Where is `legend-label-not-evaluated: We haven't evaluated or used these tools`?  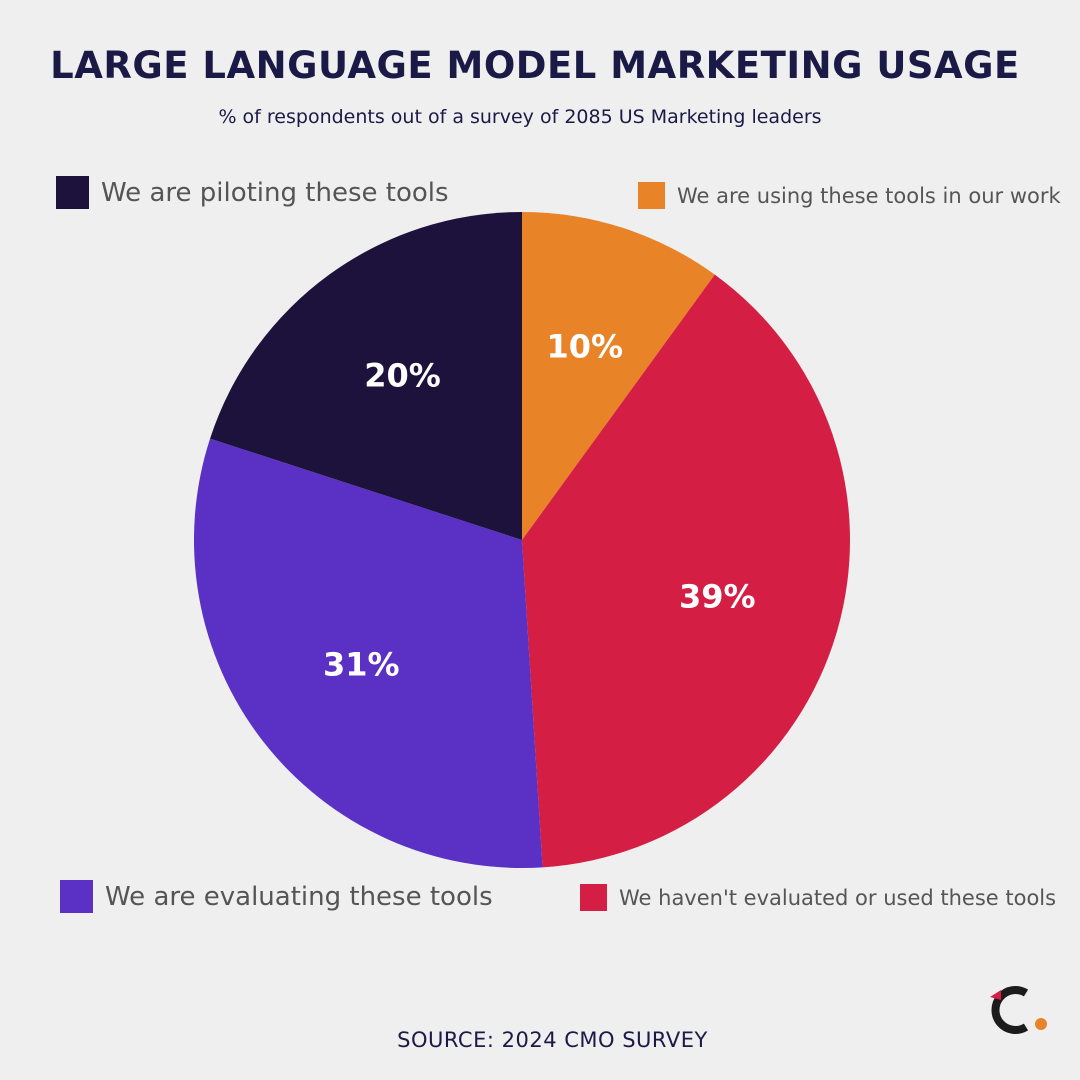
legend-label-not-evaluated: We haven't evaluated or used these tools is located at coordinates (838, 897).